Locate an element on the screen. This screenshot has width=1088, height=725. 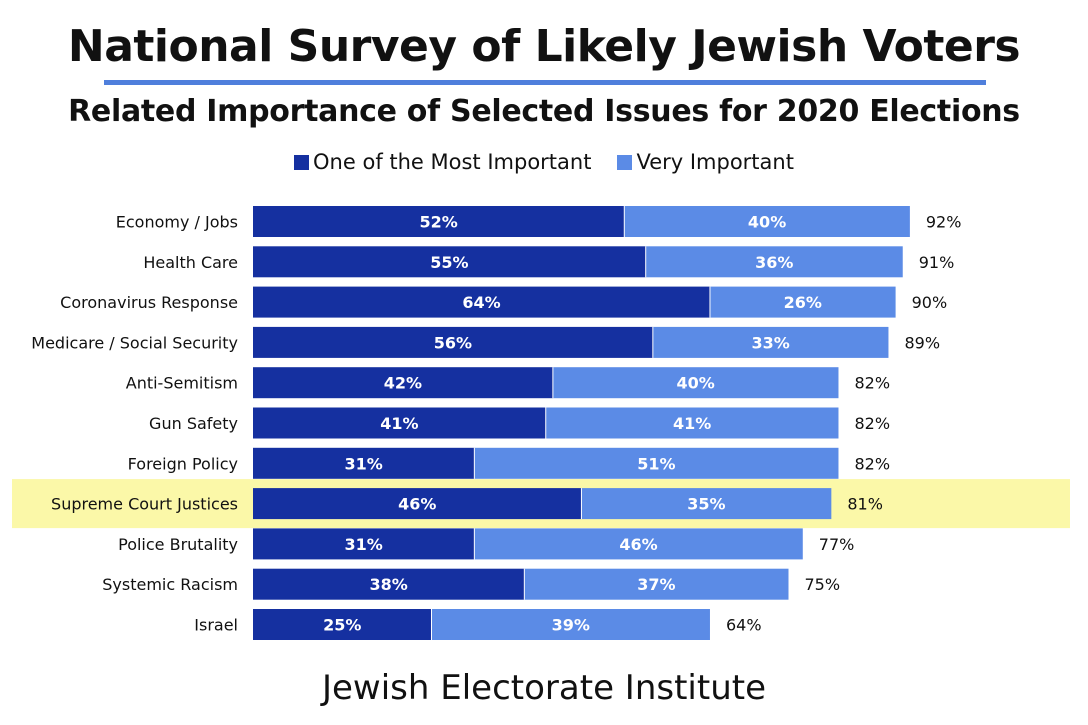
data-label-most-important: 42% is located at coordinates (403, 383).